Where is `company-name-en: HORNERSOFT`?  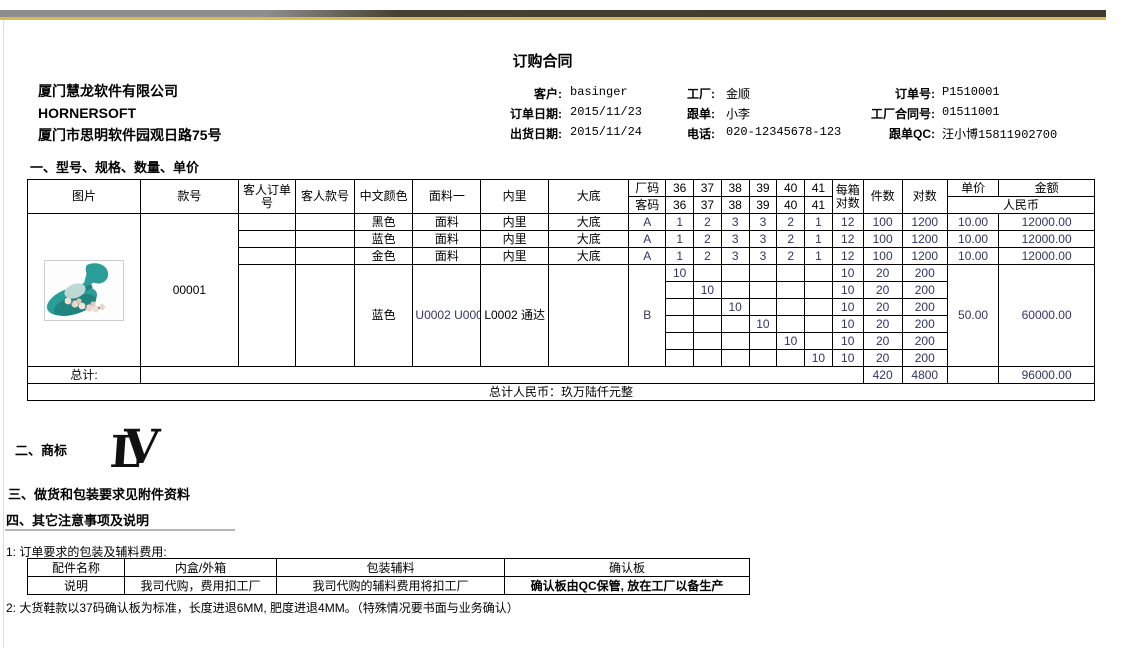
company-name-en: HORNERSOFT is located at coordinates (87, 113).